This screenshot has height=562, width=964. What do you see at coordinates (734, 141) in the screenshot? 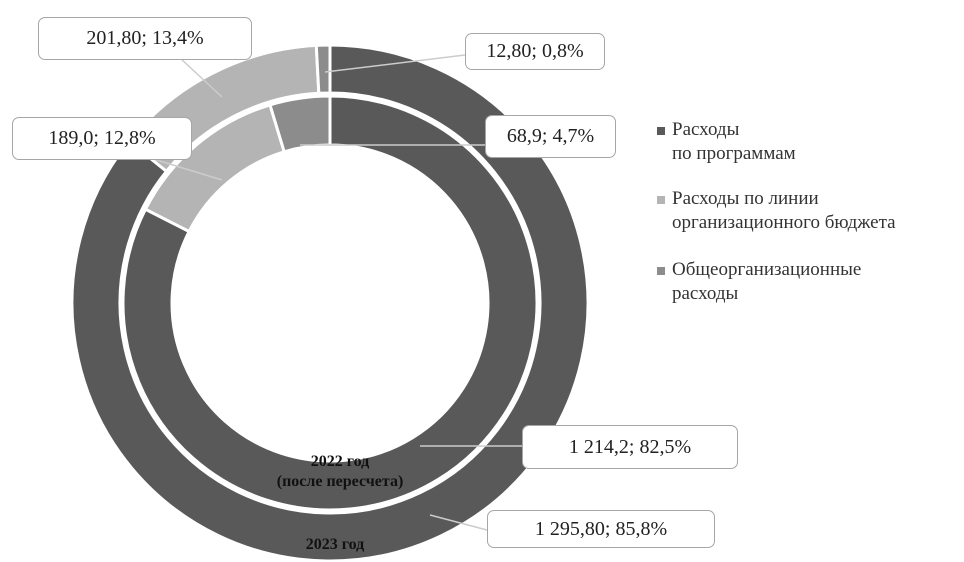
I see `legend-label: Расходы по программам` at bounding box center [734, 141].